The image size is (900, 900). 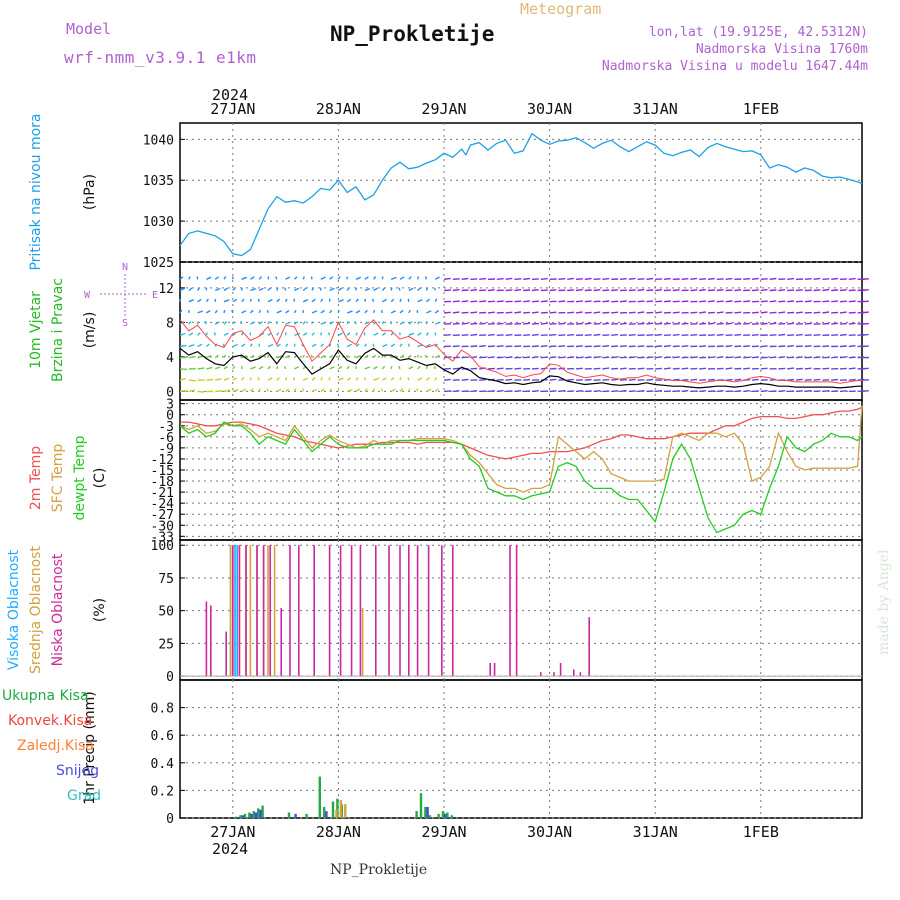 I want to click on pressure-axis-label: Pritisak na nivou mora, so click(x=36, y=191).